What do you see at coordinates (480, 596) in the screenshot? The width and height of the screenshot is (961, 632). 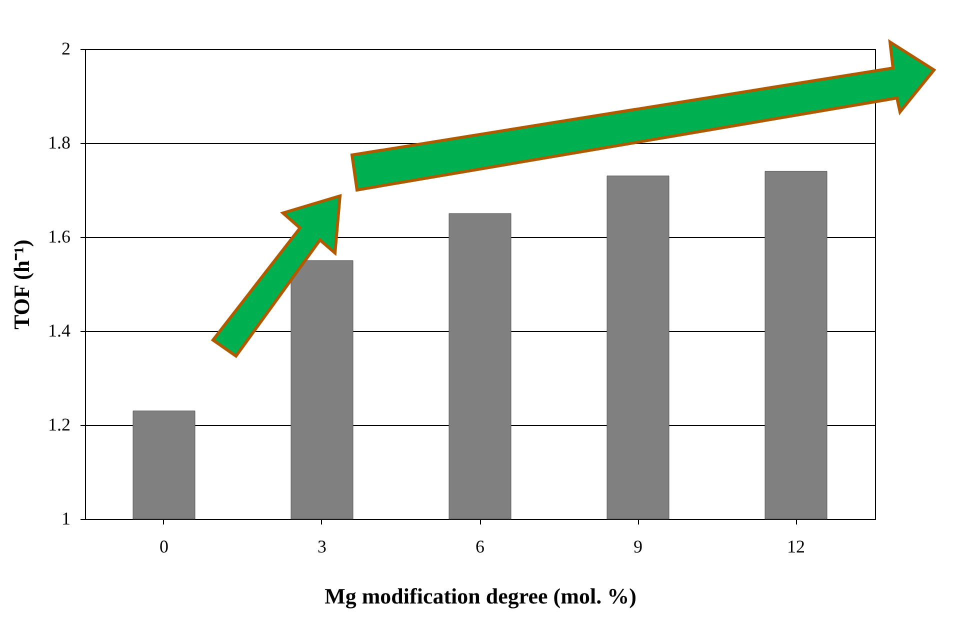 I see `x-axis-title: Mg modification degree (mol. %)` at bounding box center [480, 596].